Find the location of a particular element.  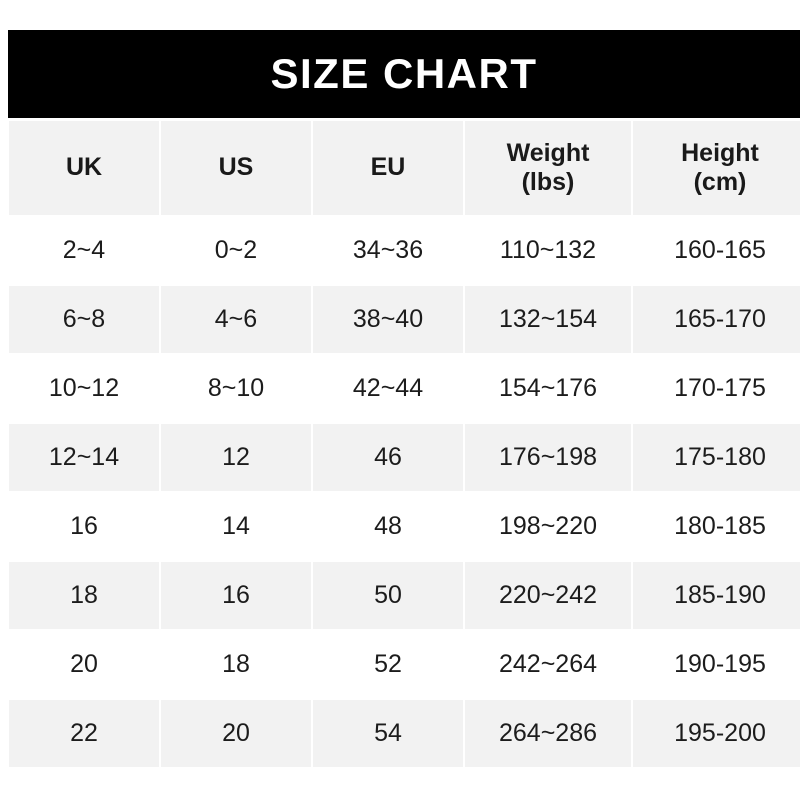

cell-us: 18 is located at coordinates (236, 664).